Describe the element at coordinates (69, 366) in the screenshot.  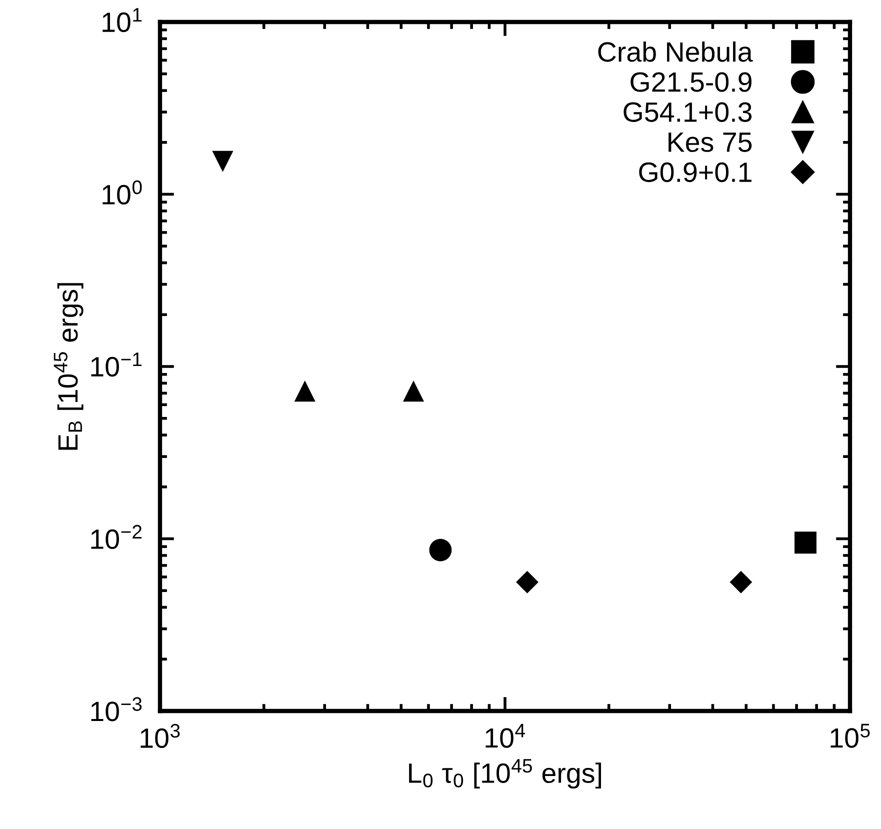
I see `y-axis-title: E$_{B}$ [10$^{45}$ ergs]` at that location.